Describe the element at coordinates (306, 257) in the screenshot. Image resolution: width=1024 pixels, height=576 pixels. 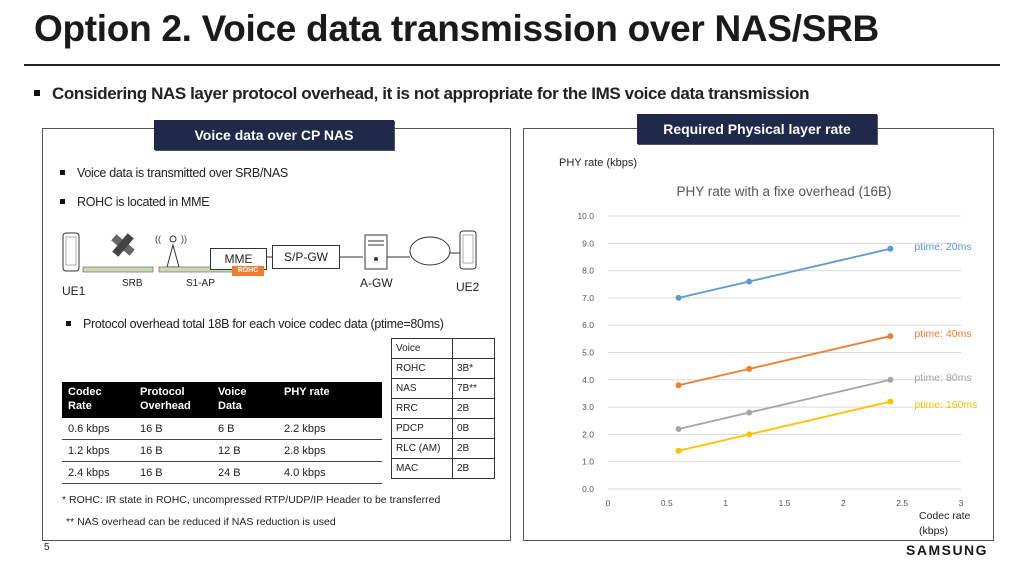
I see `spgw-box: S/P-GW` at that location.